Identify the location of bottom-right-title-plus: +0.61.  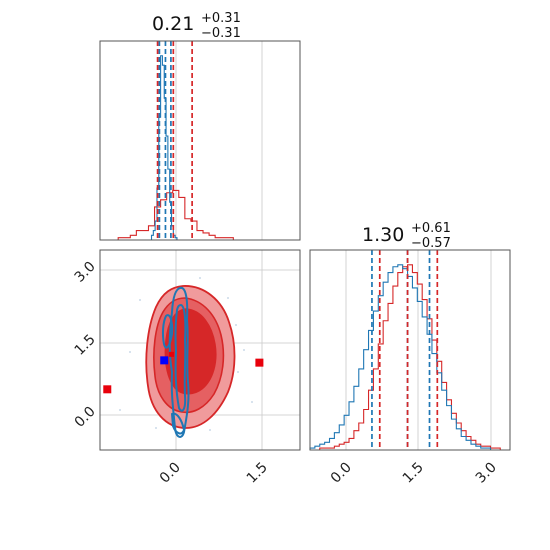
(431, 228).